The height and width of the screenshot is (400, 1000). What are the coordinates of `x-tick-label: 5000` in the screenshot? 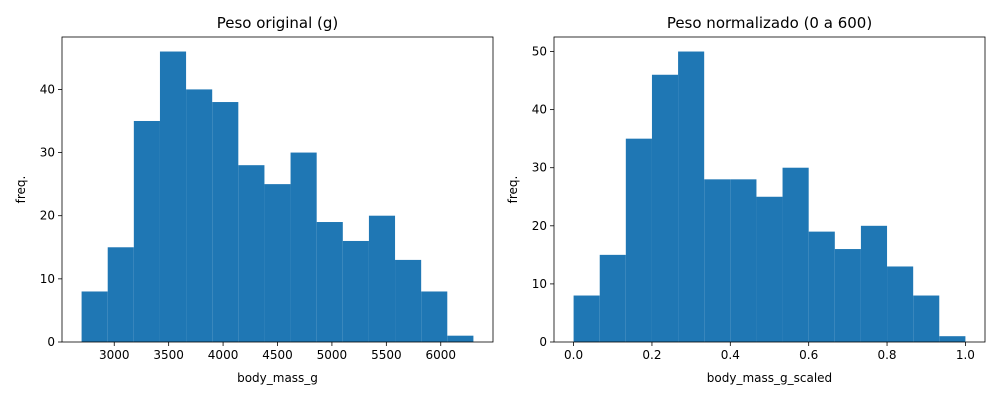 It's located at (332, 355).